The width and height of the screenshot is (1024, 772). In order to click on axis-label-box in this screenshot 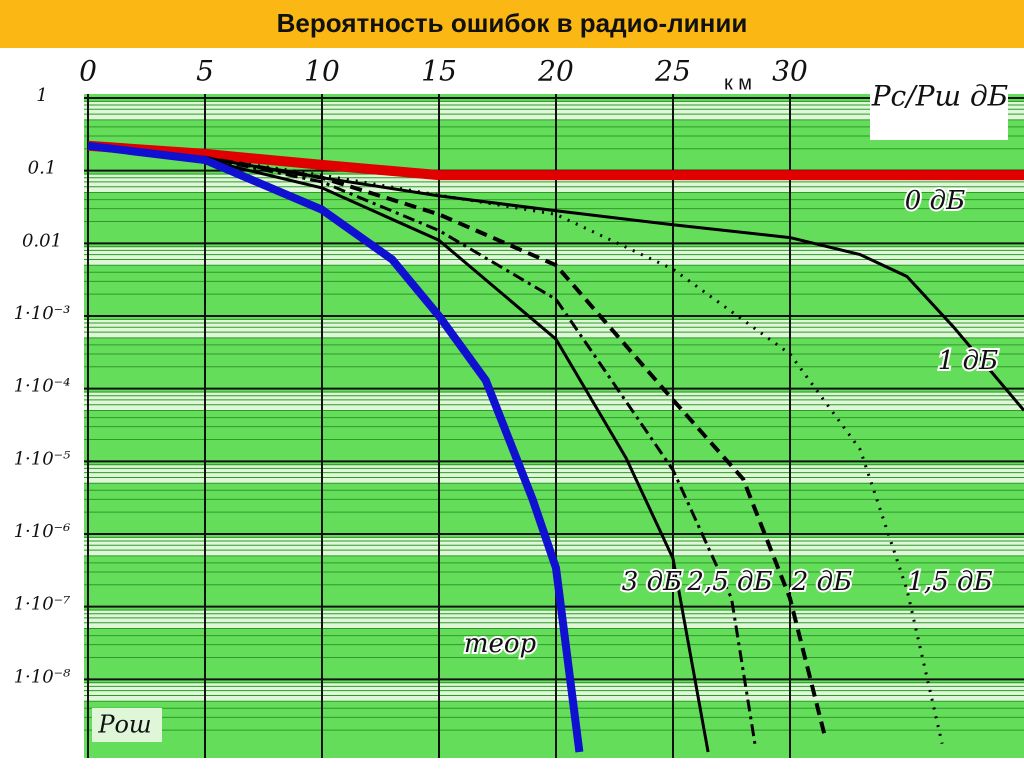, I will do `click(939, 99)`.